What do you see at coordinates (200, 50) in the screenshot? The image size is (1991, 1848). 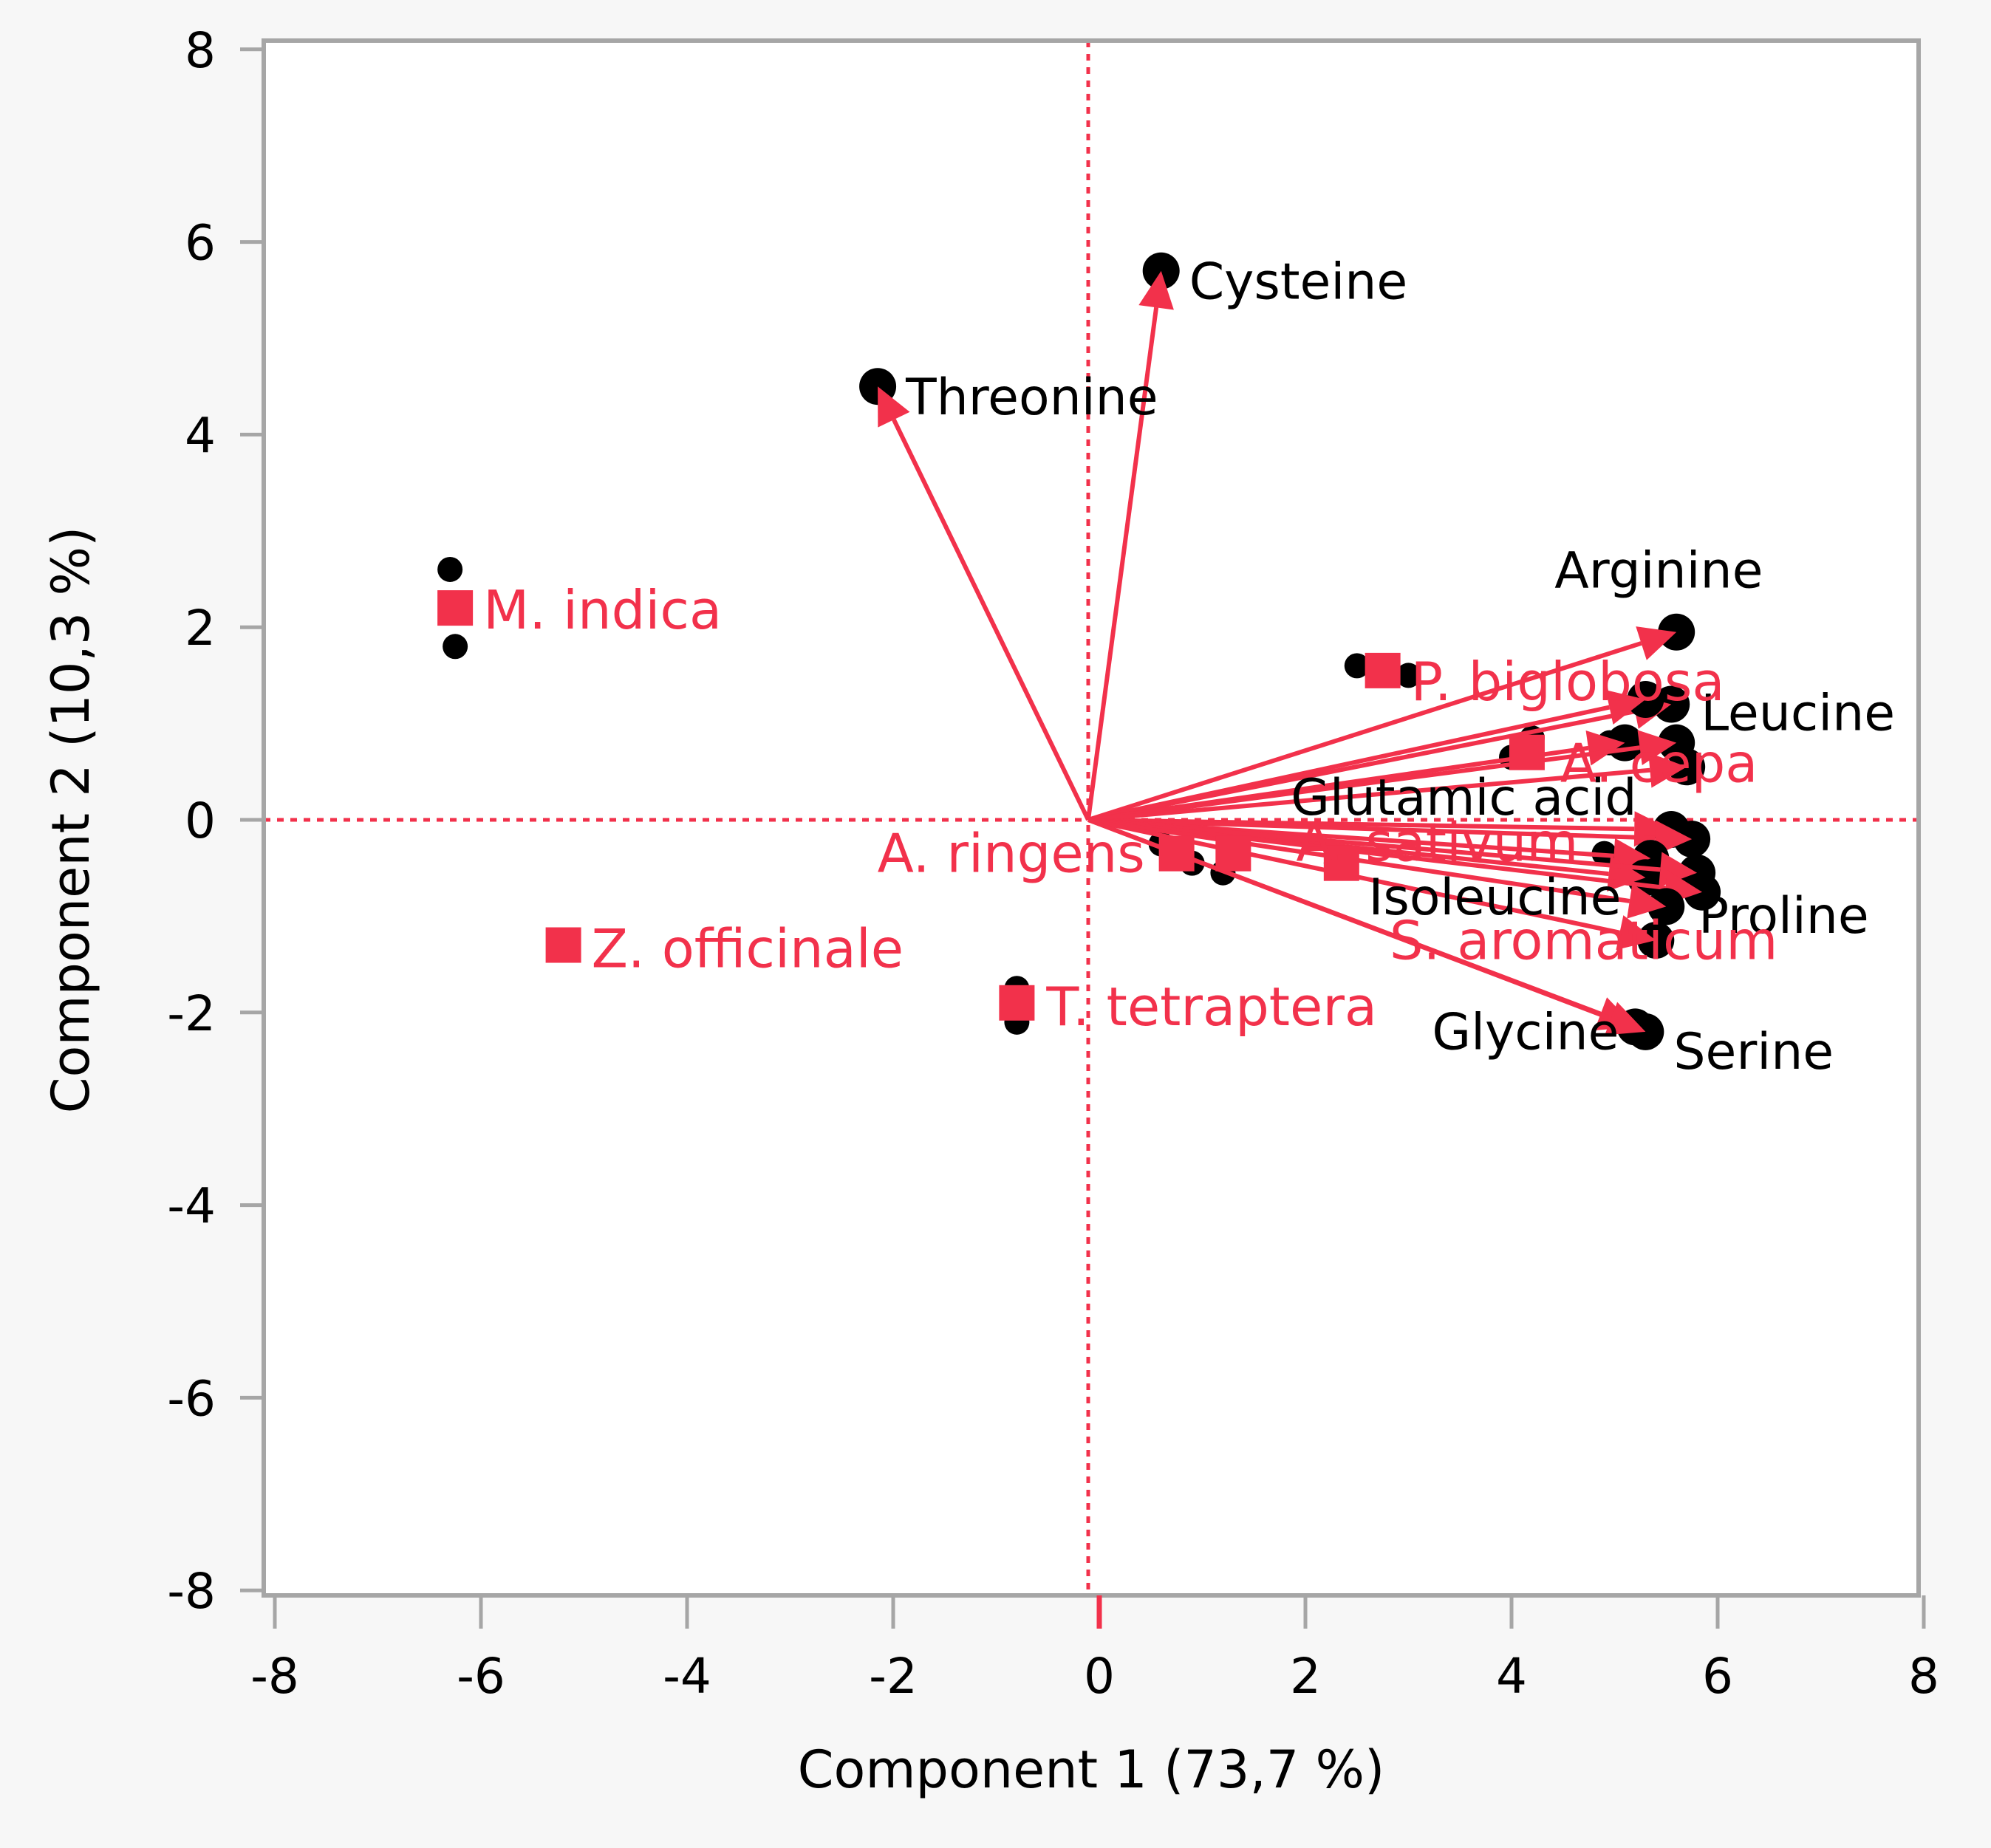 I see `y-tick-label: 8` at bounding box center [200, 50].